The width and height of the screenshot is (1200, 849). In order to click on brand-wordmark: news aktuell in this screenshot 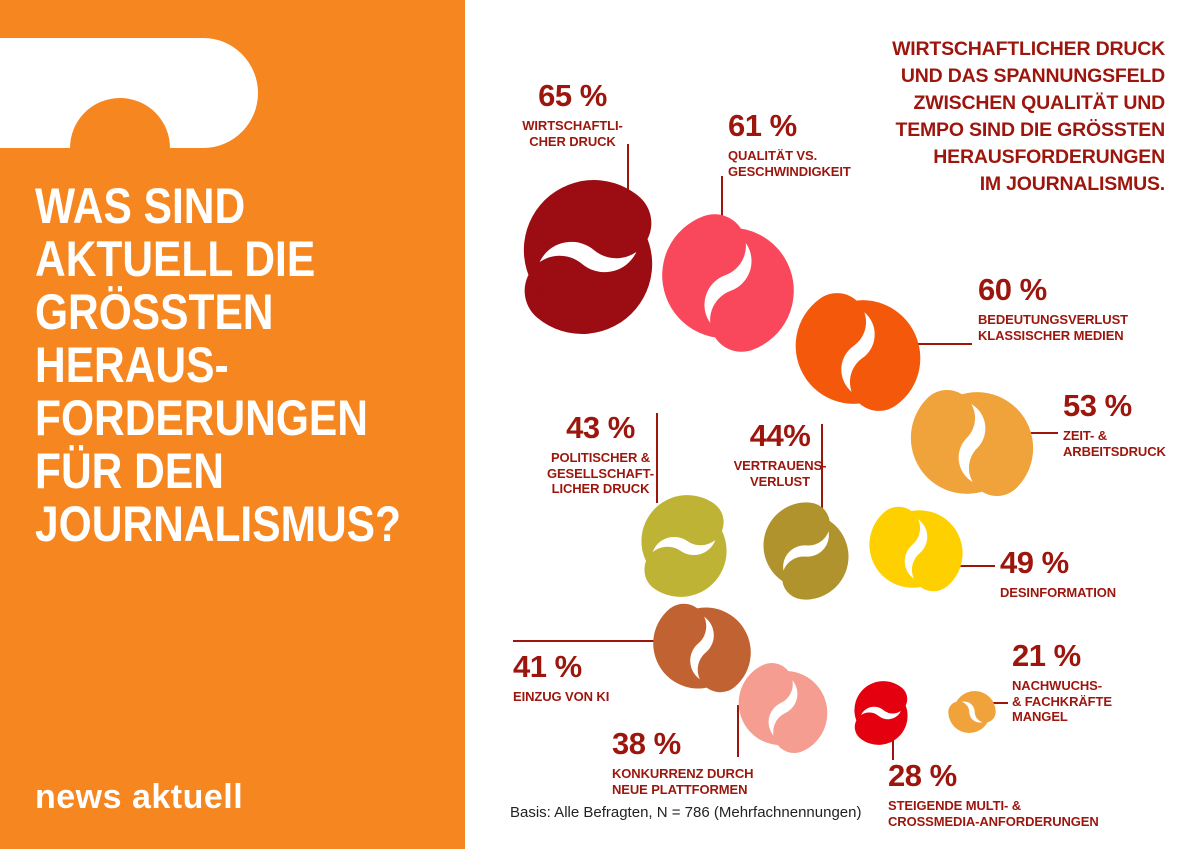, I will do `click(139, 797)`.